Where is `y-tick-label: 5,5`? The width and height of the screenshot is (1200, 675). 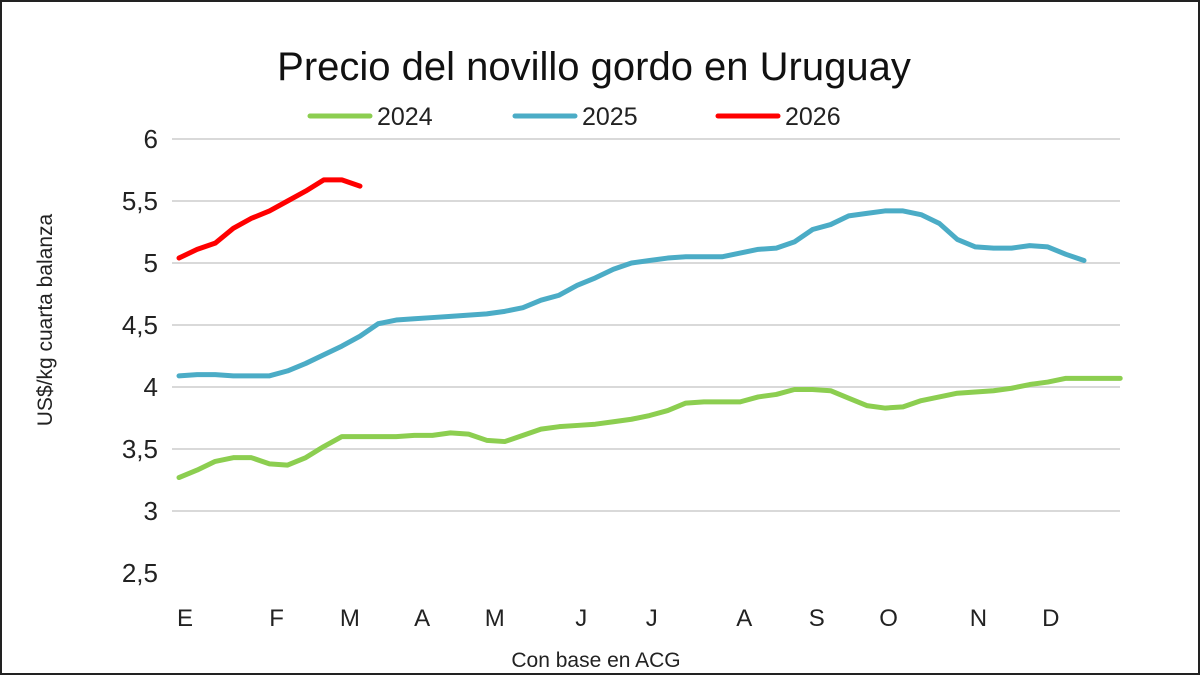 y-tick-label: 5,5 is located at coordinates (140, 201).